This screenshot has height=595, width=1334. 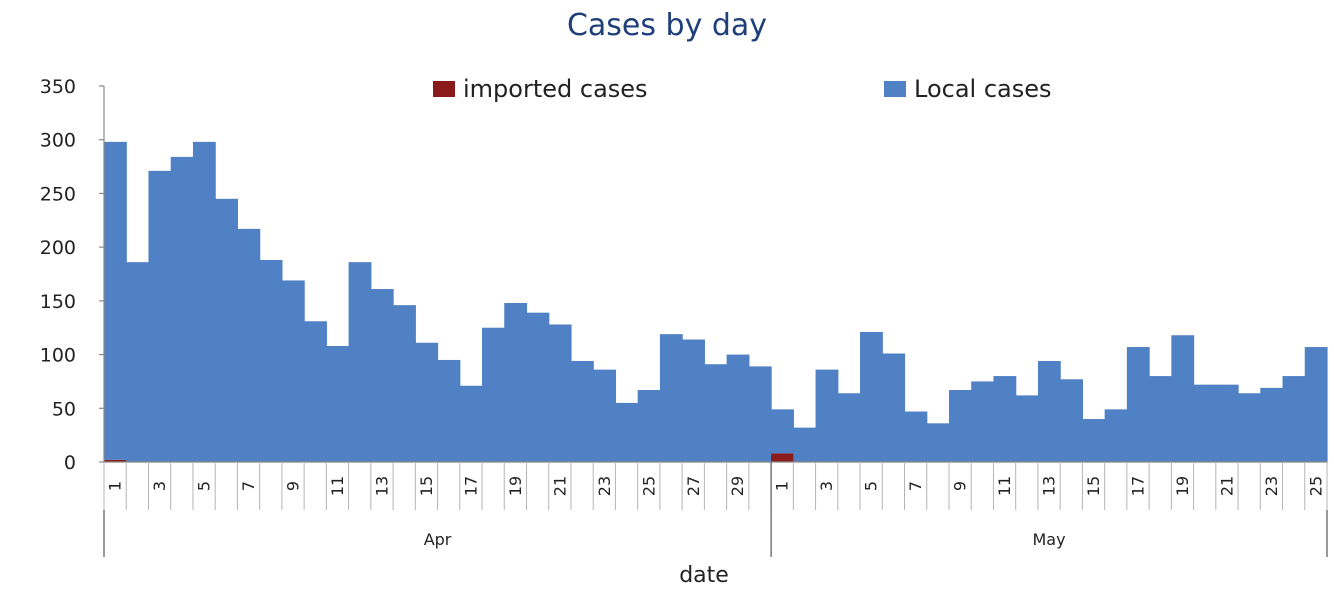 What do you see at coordinates (58, 248) in the screenshot?
I see `y-tick-label: 200` at bounding box center [58, 248].